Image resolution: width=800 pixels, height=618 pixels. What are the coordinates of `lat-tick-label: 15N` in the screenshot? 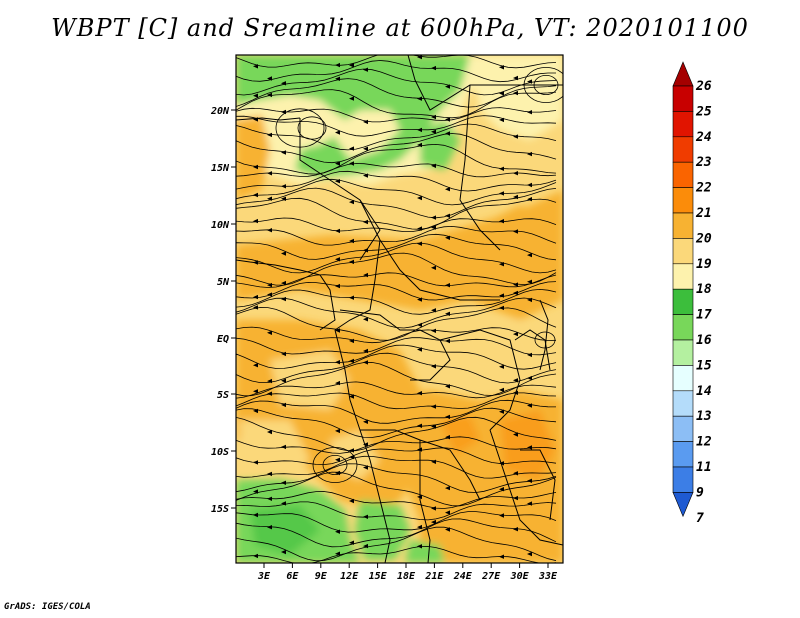 It's located at (220, 168).